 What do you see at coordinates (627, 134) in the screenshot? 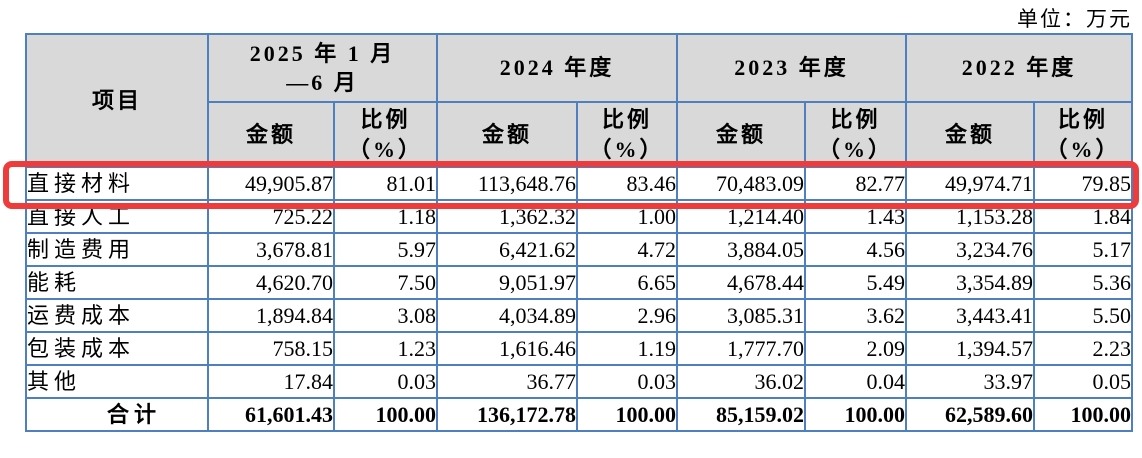
I see `ratio-header-2024: 比例 （%）` at bounding box center [627, 134].